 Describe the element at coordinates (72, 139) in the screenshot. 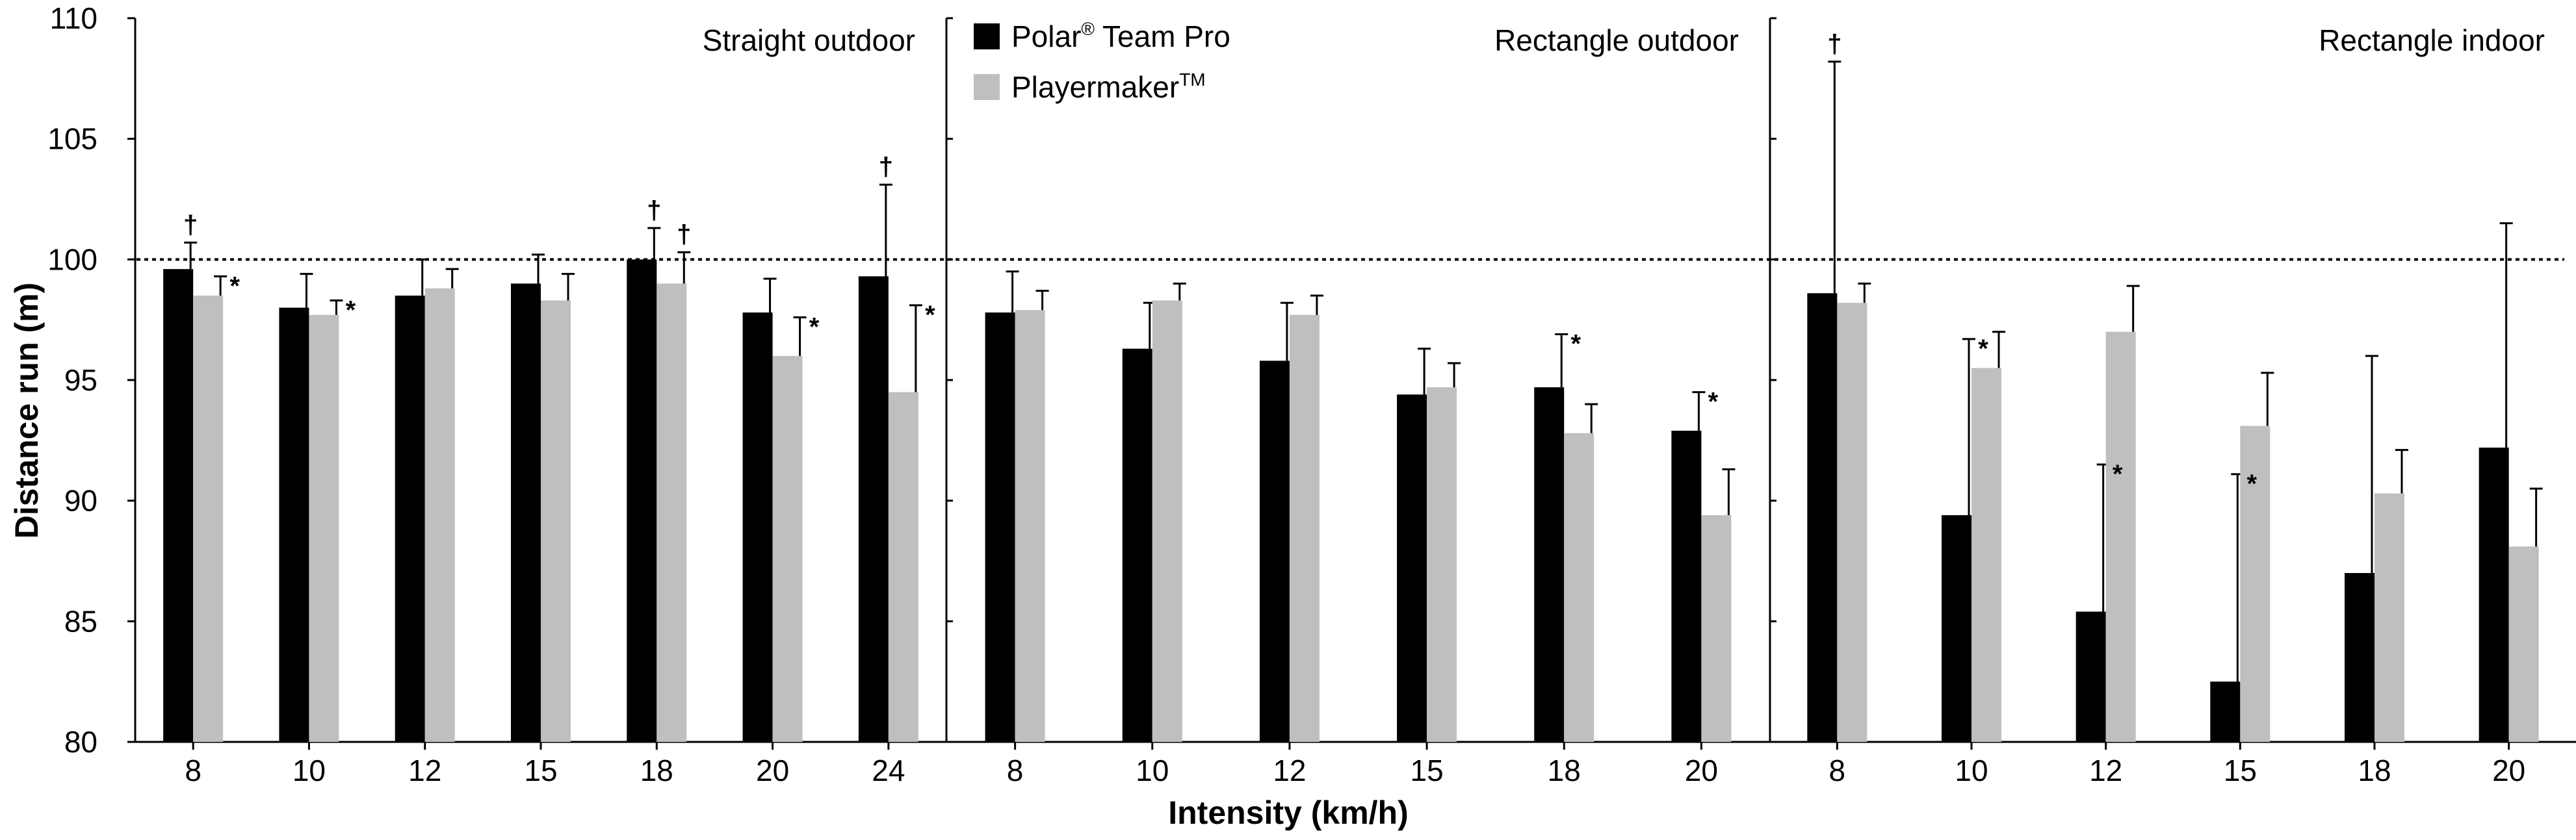

I see `y-tick-label: 105` at that location.